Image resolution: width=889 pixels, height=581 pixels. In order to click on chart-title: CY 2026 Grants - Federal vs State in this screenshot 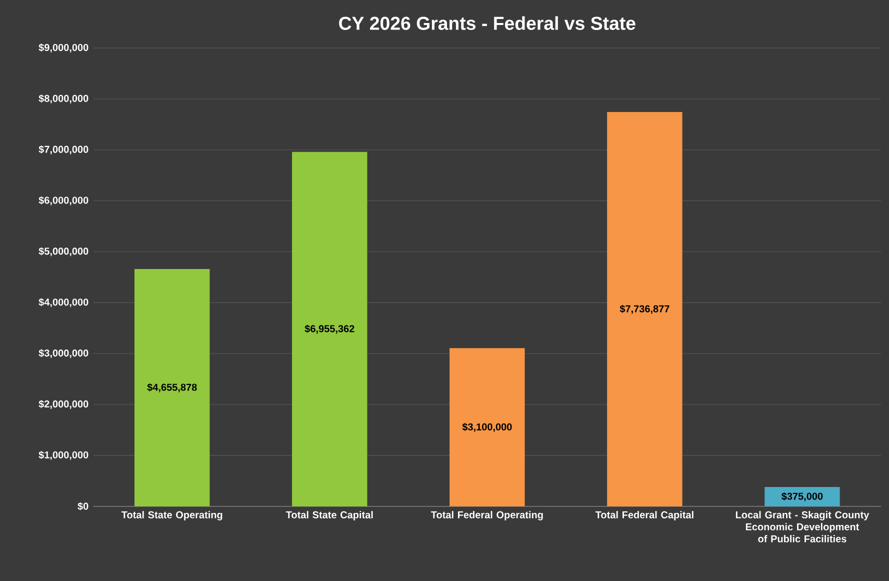, I will do `click(487, 23)`.